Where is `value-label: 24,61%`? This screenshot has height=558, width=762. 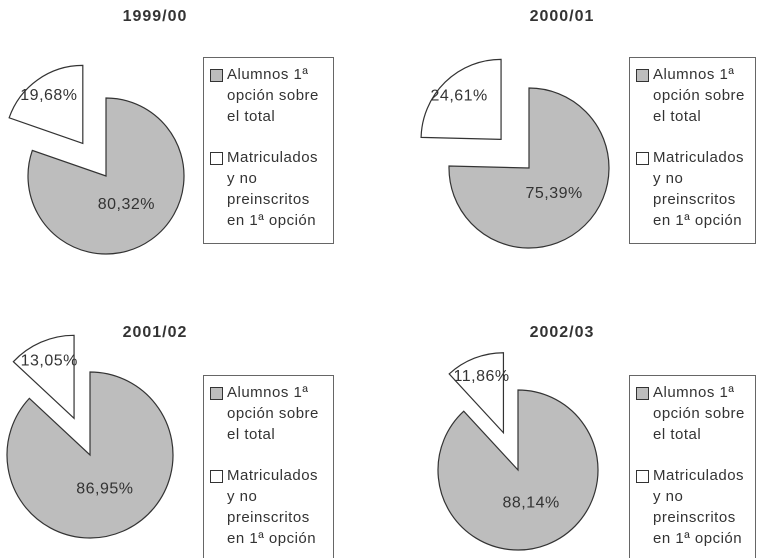 value-label: 24,61% is located at coordinates (459, 96).